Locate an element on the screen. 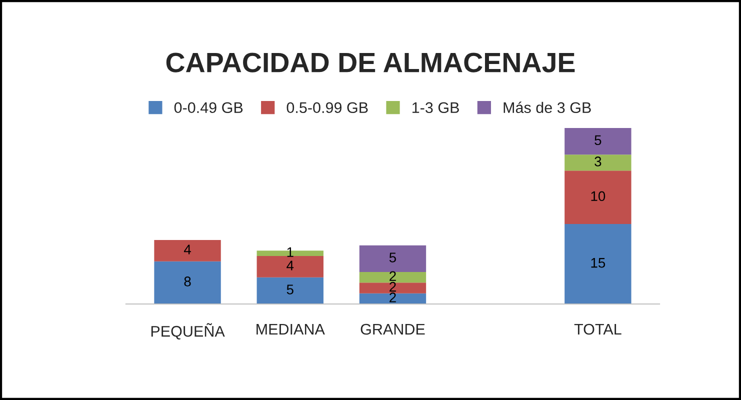 The image size is (741, 400). data-label: 3 is located at coordinates (598, 161).